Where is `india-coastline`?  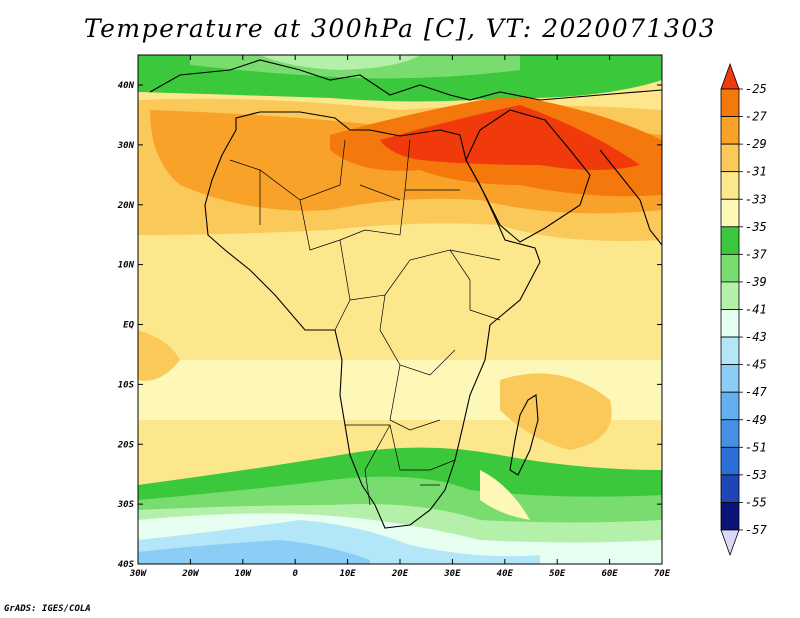
india-coastline is located at coordinates (630, 197).